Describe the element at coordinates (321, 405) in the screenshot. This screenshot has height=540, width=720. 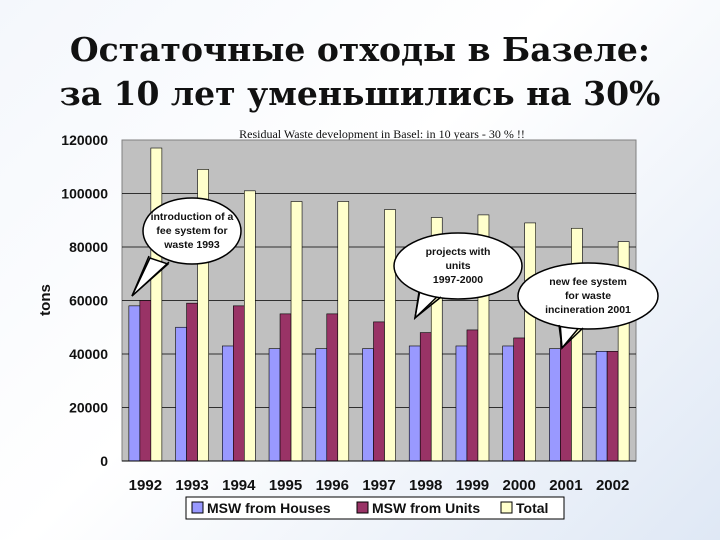
I see `bar-houses-1996` at that location.